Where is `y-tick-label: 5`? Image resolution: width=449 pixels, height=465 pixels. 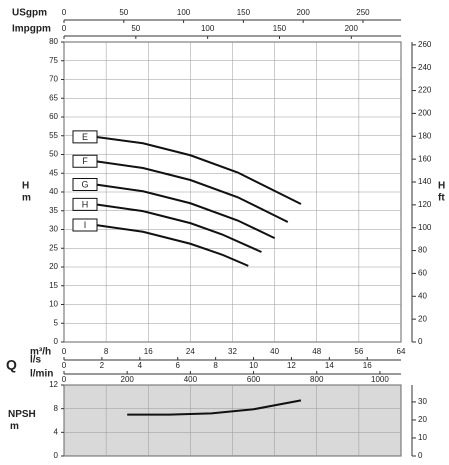
y-tick-label: 5 is located at coordinates (56, 322).